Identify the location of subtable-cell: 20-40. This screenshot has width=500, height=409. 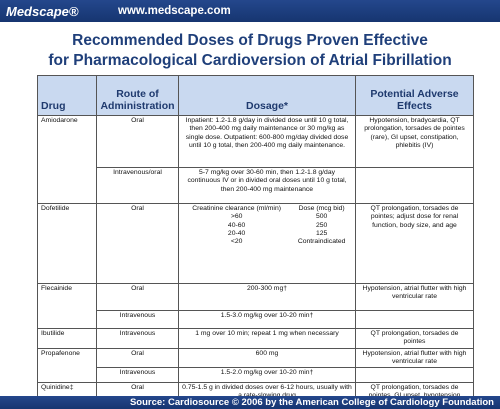
(236, 233).